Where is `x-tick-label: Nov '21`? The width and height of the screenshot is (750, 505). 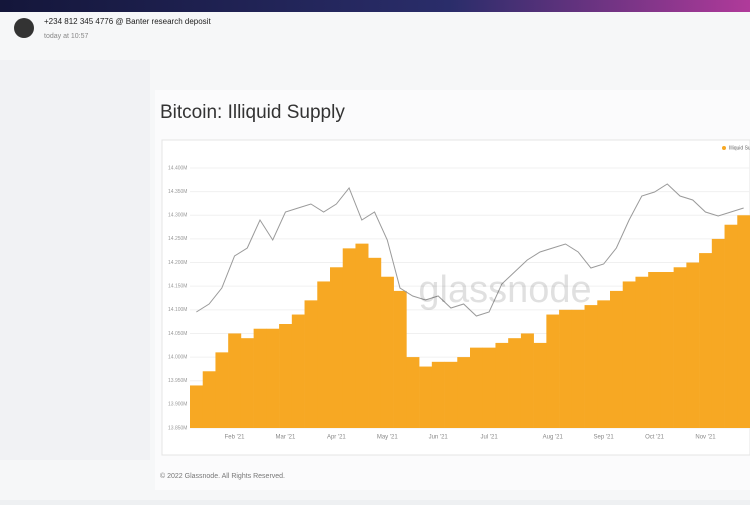
x-tick-label: Nov '21 is located at coordinates (705, 438).